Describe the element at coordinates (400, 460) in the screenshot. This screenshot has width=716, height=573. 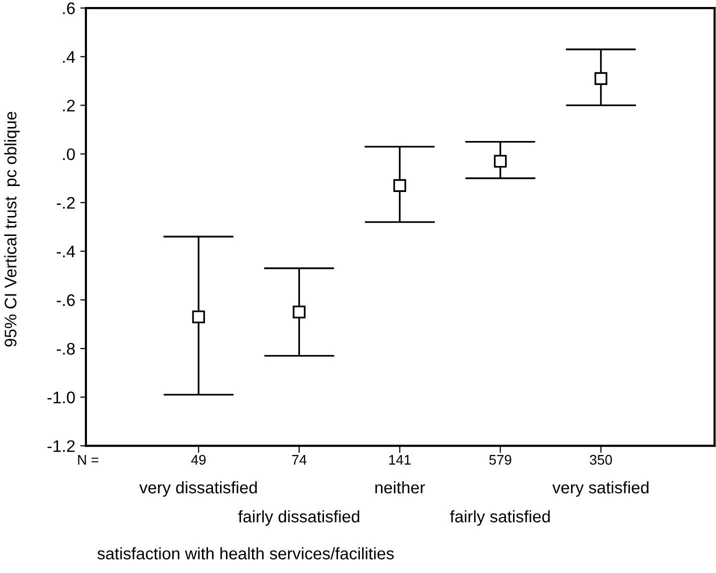
I see `text: 141` at that location.